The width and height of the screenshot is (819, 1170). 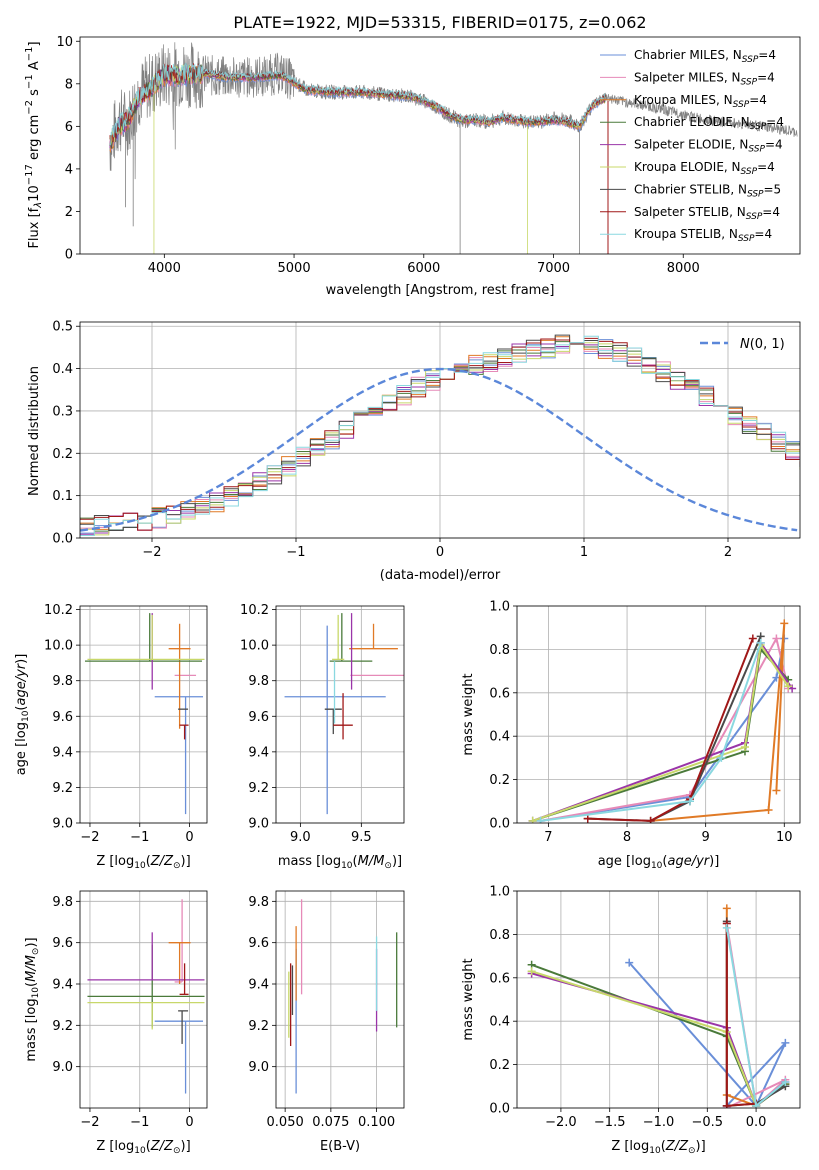 I want to click on y-tick-label: 6, so click(x=69, y=127).